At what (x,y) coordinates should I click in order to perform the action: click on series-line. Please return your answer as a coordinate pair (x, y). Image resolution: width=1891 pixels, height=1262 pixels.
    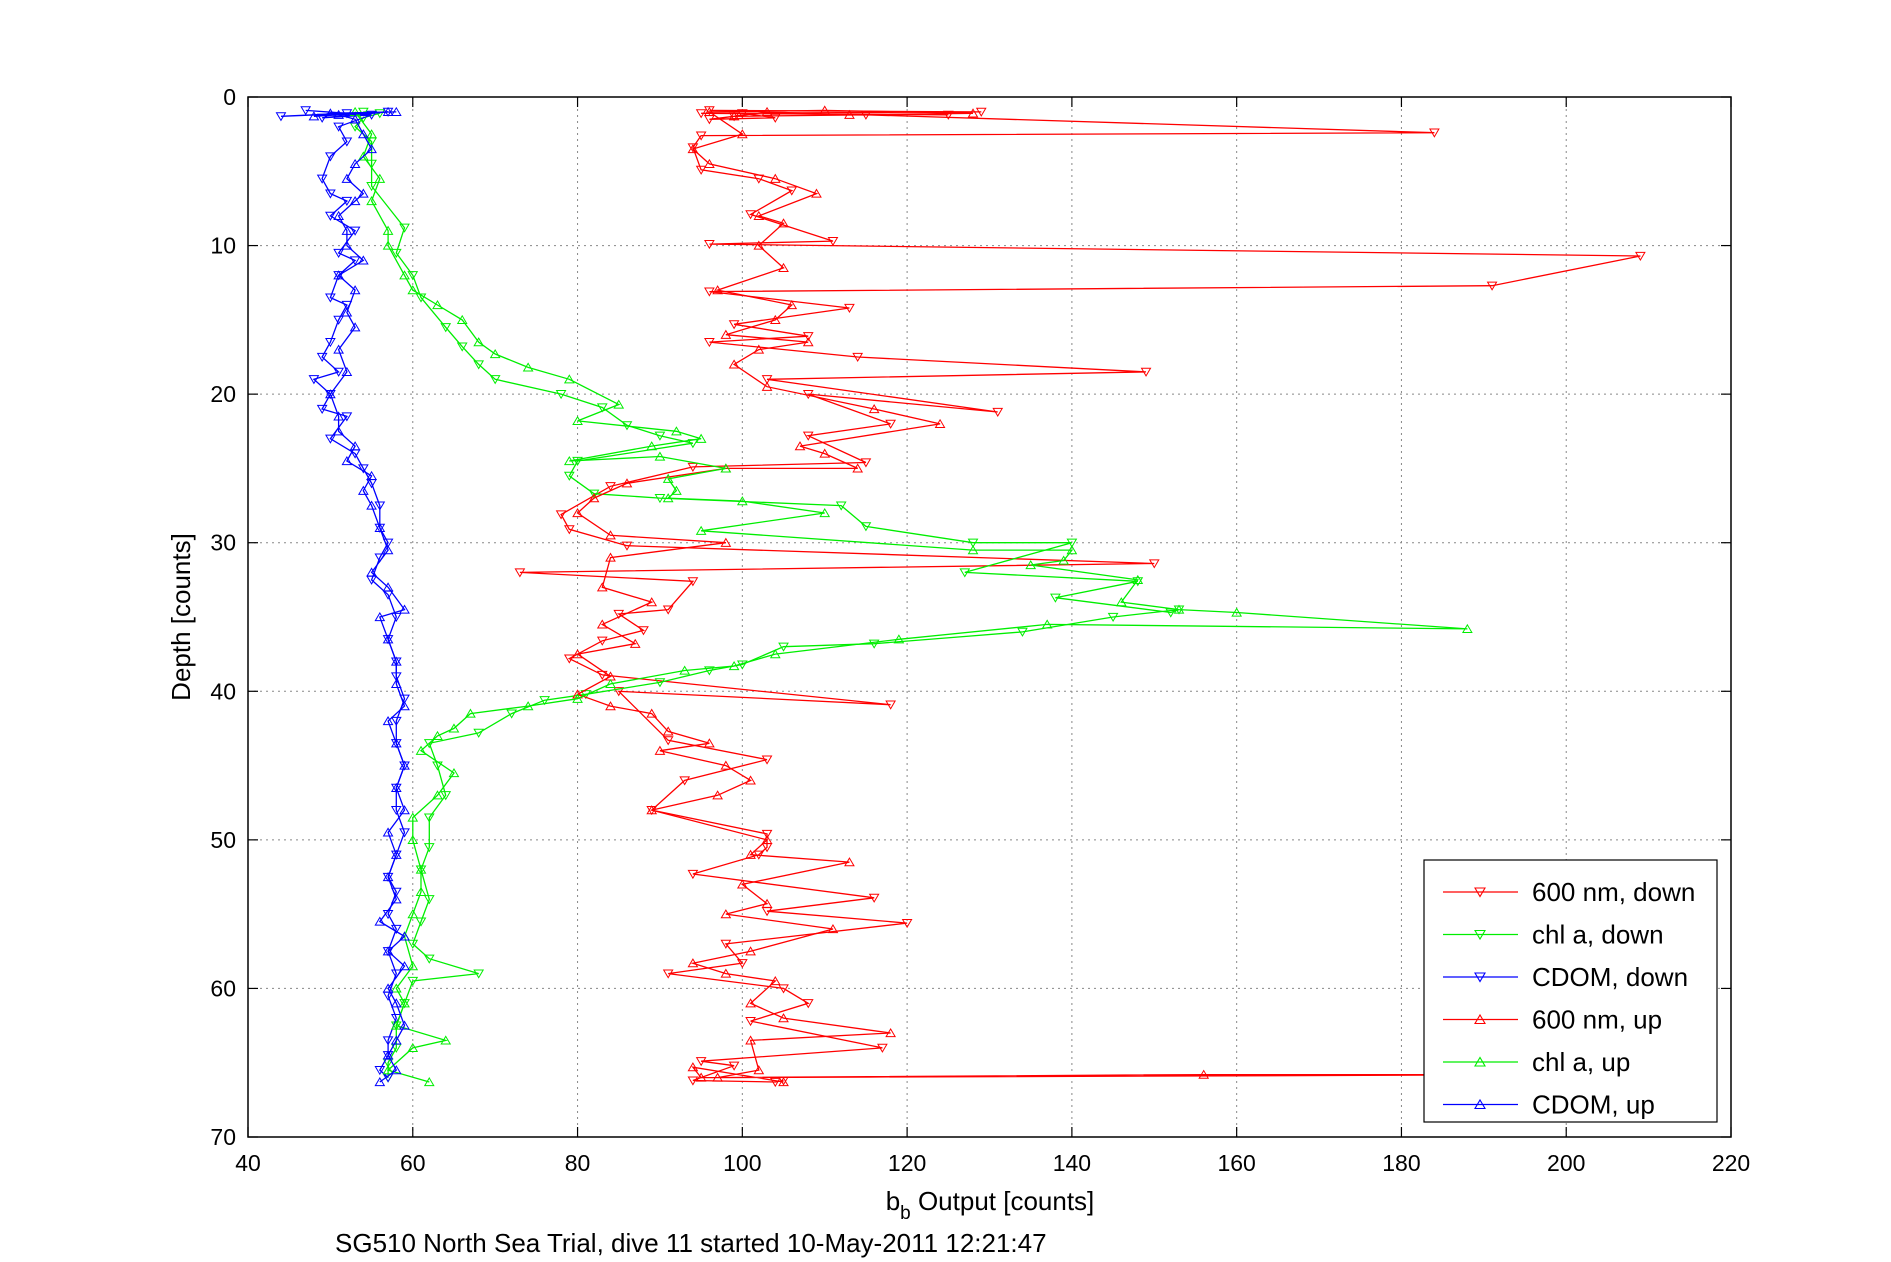
    Looking at the image, I should click on (343, 594).